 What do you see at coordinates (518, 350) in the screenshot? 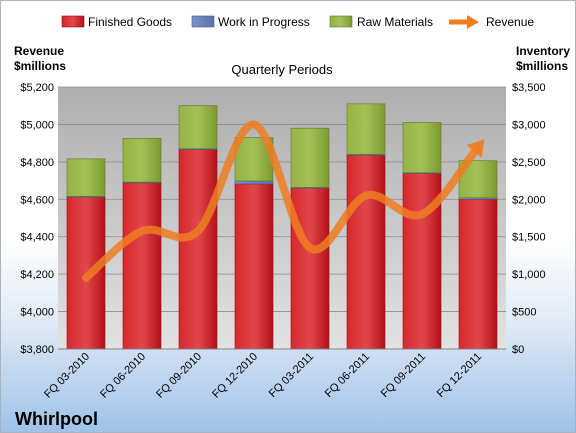
I see `right-tick-label: $0` at bounding box center [518, 350].